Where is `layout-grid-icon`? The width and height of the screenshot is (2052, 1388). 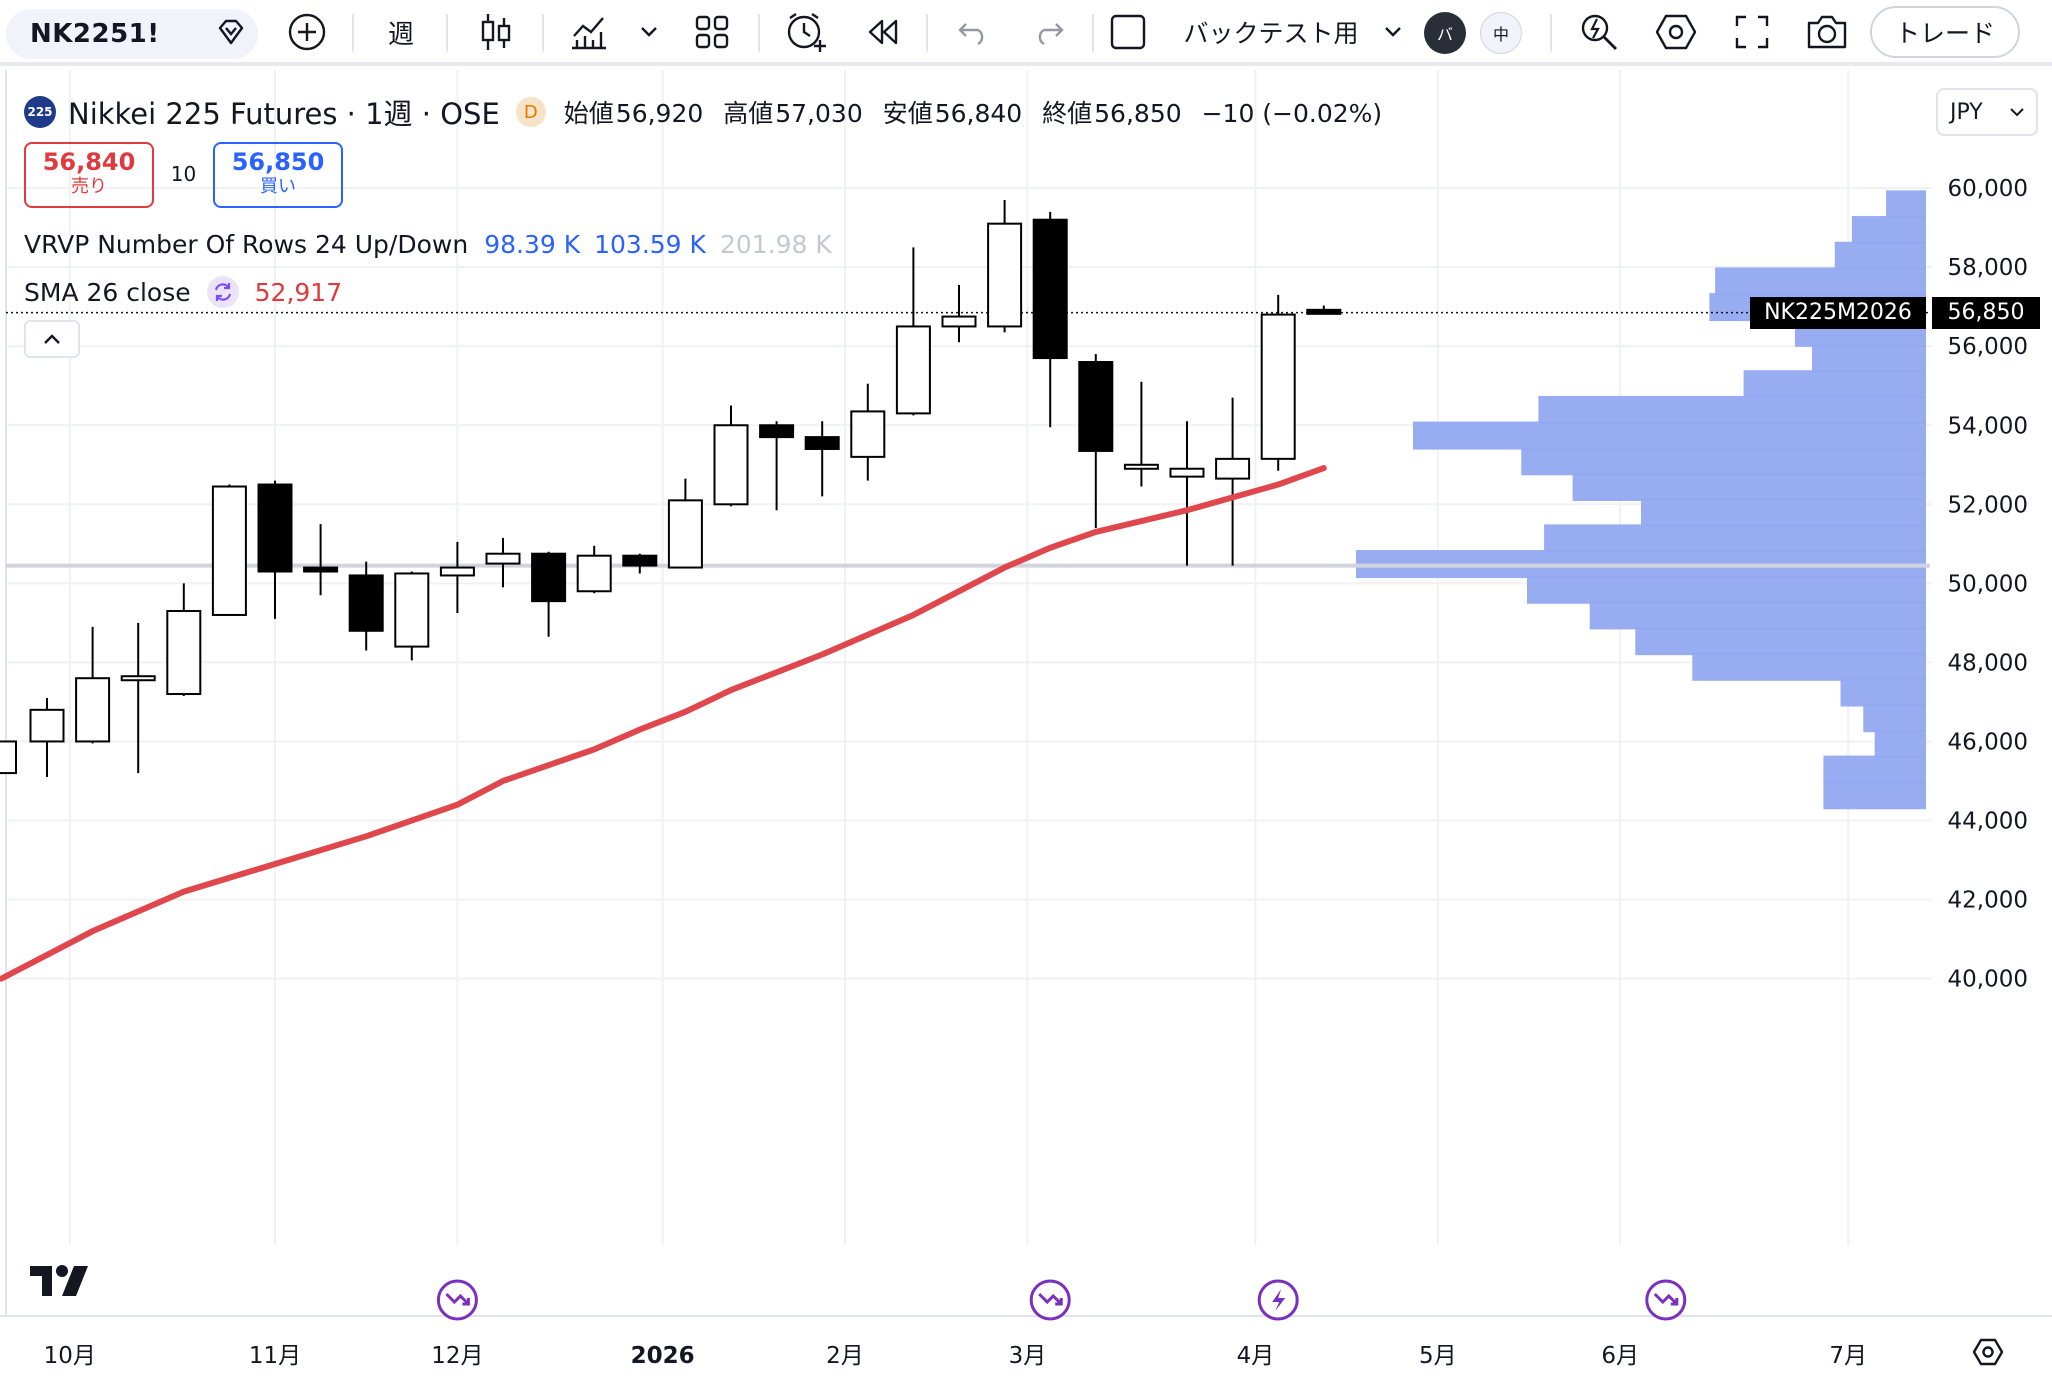
layout-grid-icon is located at coordinates (712, 32).